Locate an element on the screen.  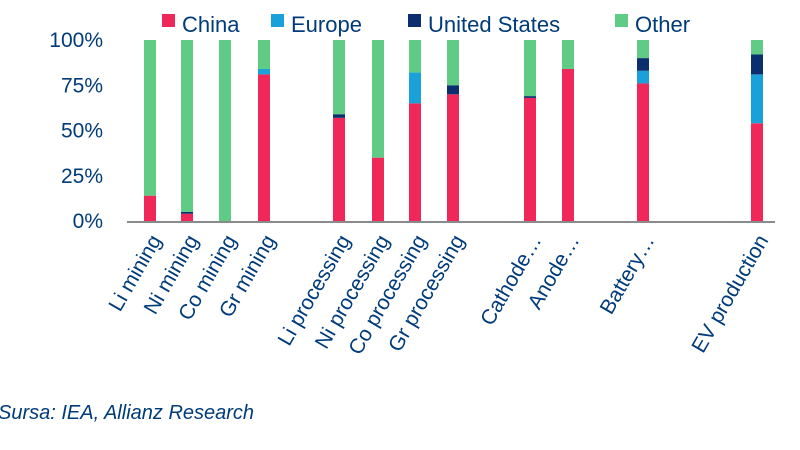
legend-swatch-china is located at coordinates (168, 20).